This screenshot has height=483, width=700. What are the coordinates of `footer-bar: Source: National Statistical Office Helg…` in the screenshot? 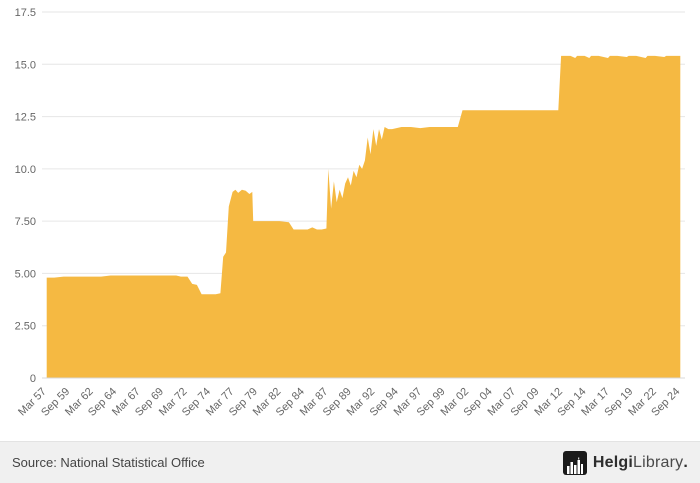 It's located at (350, 462).